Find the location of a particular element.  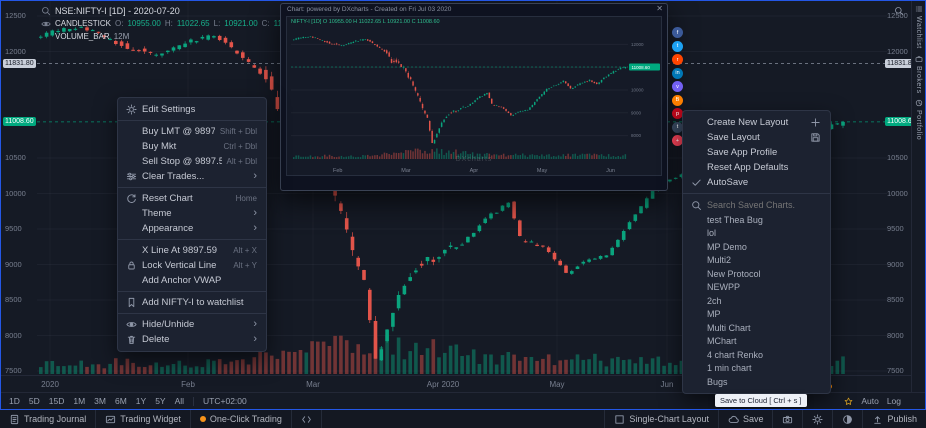

saved-chart-bugs: Bugs is located at coordinates (717, 381).